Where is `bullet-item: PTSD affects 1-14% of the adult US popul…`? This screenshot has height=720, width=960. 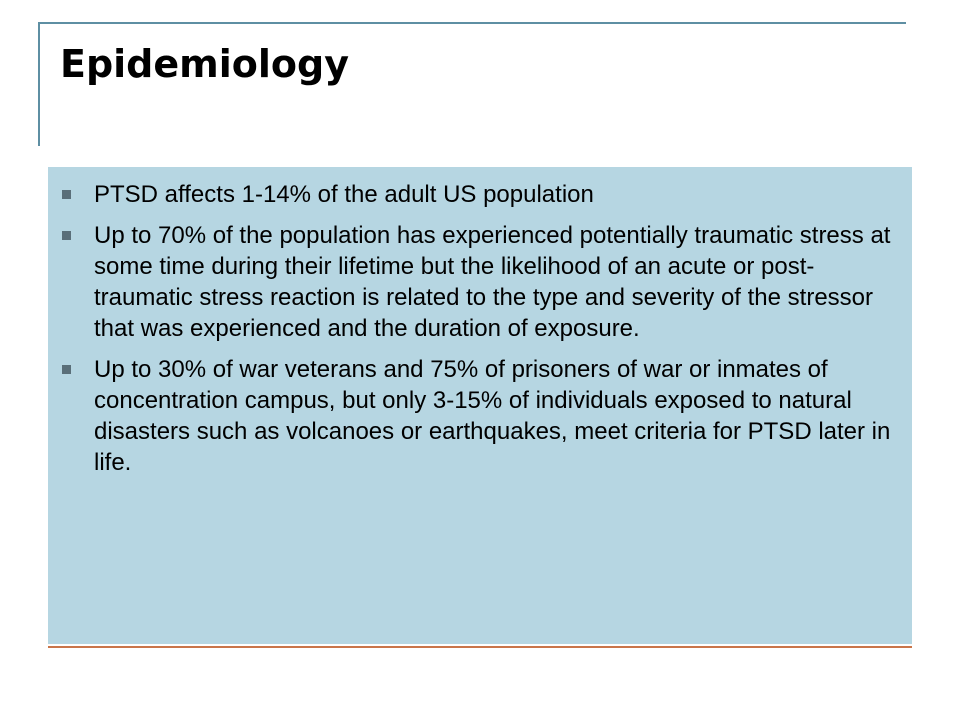
bullet-item: PTSD affects 1-14% of the adult US popul… is located at coordinates (483, 194).